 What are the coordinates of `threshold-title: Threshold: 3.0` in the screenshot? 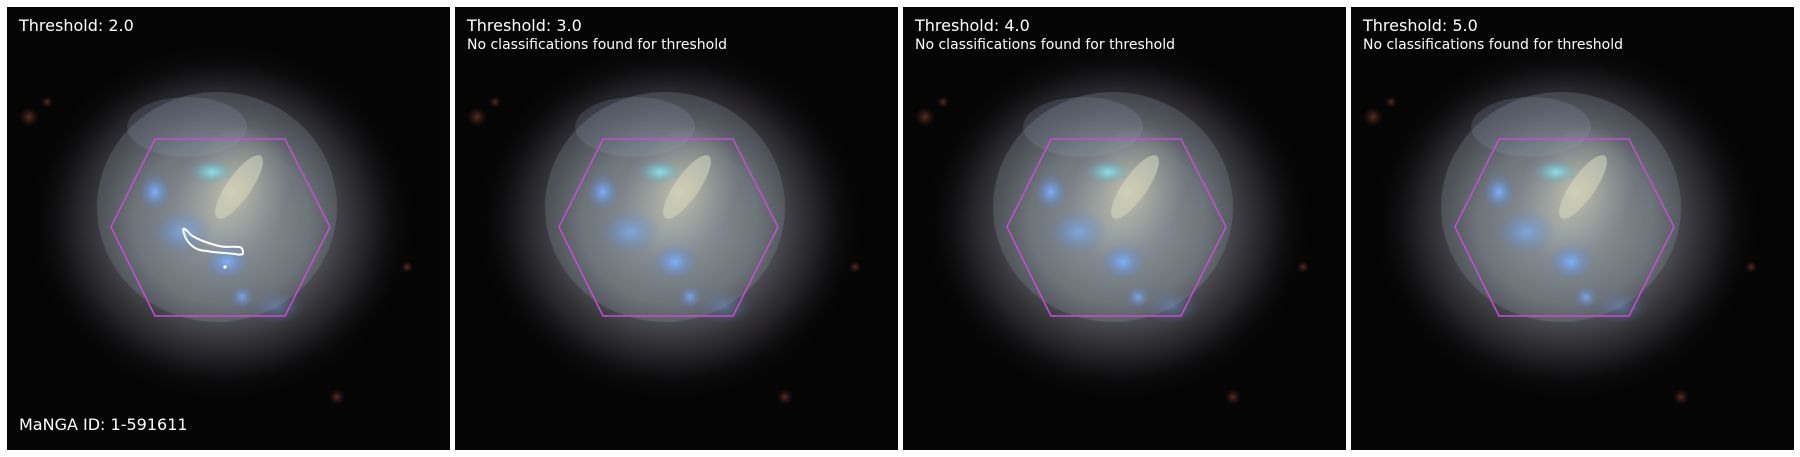 It's located at (524, 25).